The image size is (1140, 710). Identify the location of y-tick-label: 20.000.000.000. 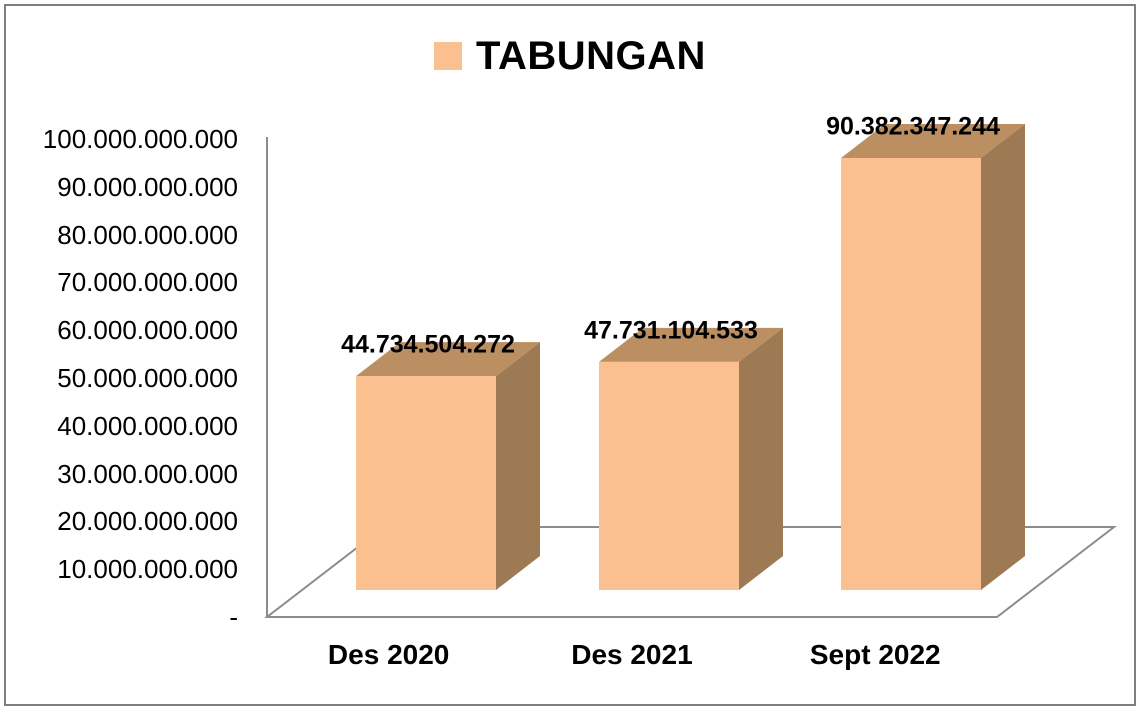
(147, 521).